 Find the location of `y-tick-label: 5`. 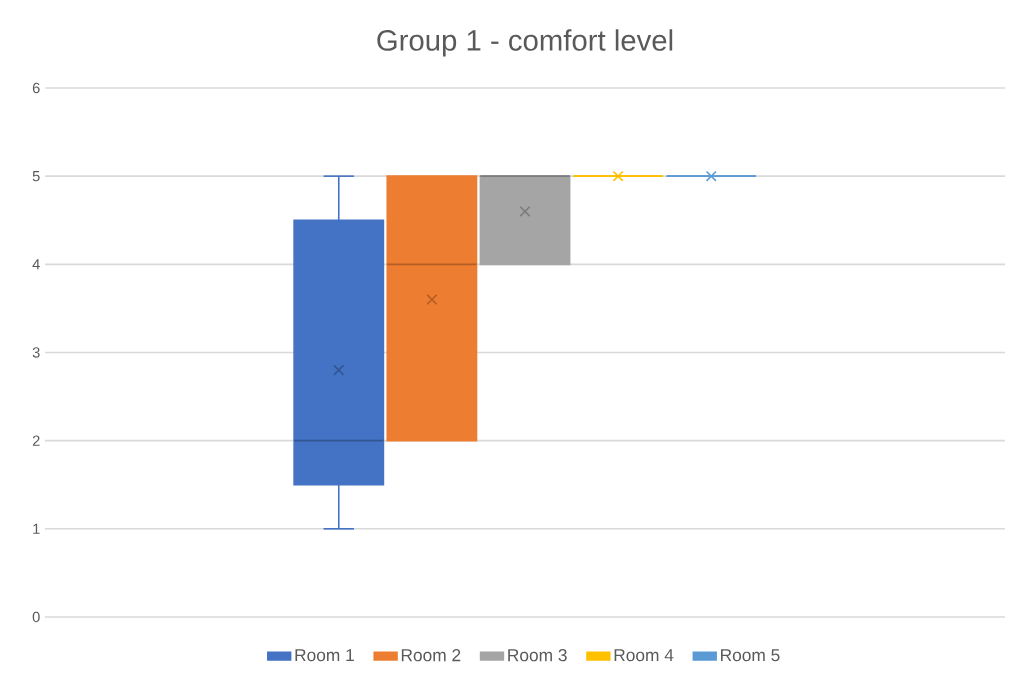

y-tick-label: 5 is located at coordinates (36, 176).